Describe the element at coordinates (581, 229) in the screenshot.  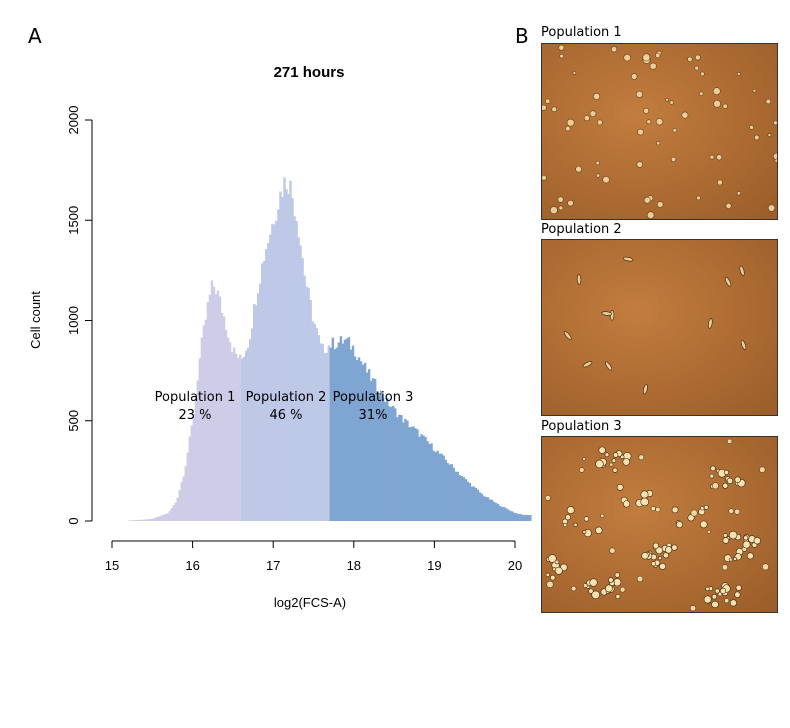
I see `micrograph-2-label: Population 2` at that location.